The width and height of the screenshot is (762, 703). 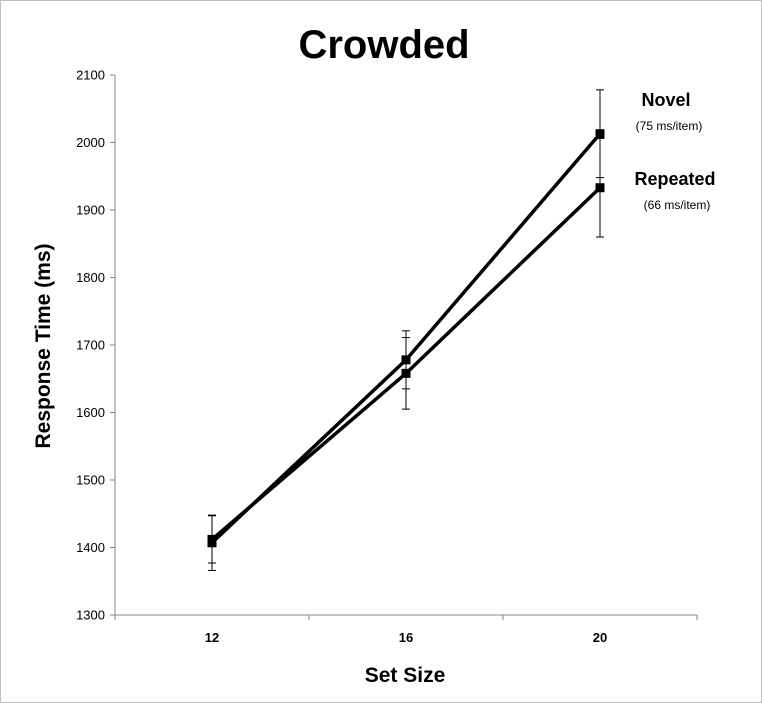 What do you see at coordinates (90, 480) in the screenshot?
I see `y-tick-label: 1500` at bounding box center [90, 480].